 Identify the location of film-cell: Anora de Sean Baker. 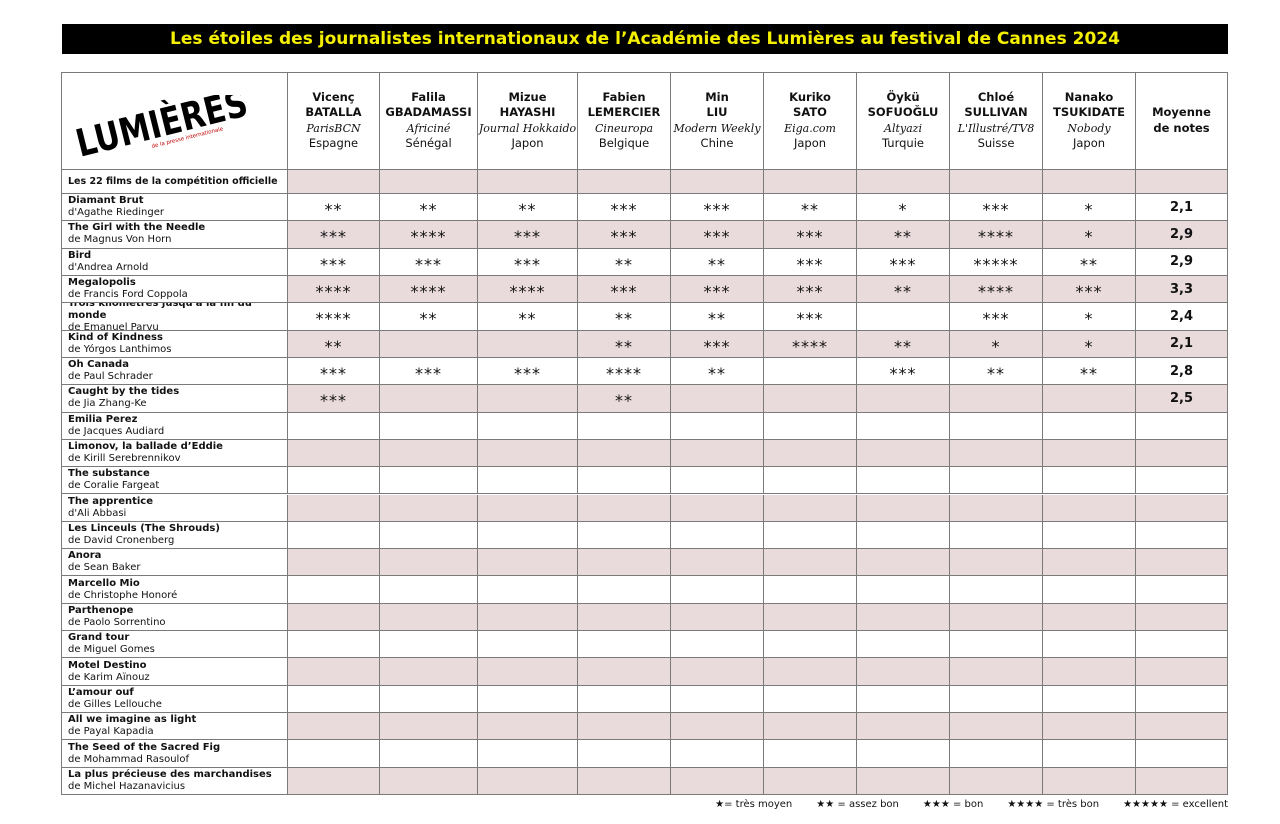
(175, 563).